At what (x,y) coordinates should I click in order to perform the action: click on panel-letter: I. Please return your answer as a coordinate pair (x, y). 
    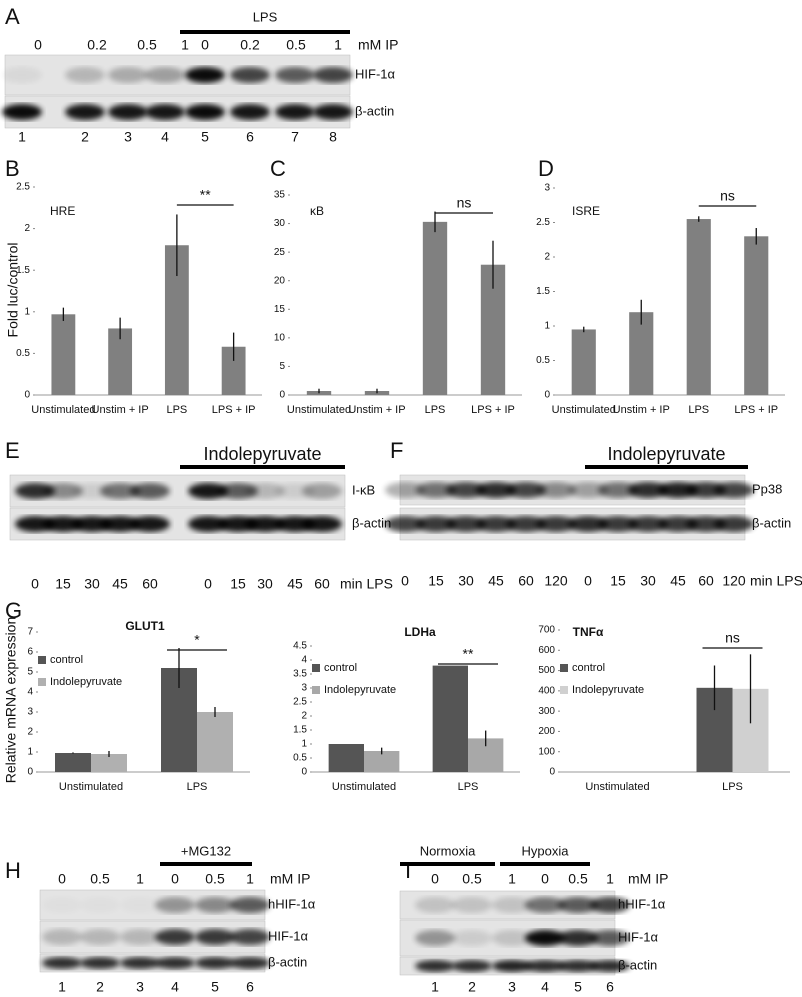
    Looking at the image, I should click on (408, 870).